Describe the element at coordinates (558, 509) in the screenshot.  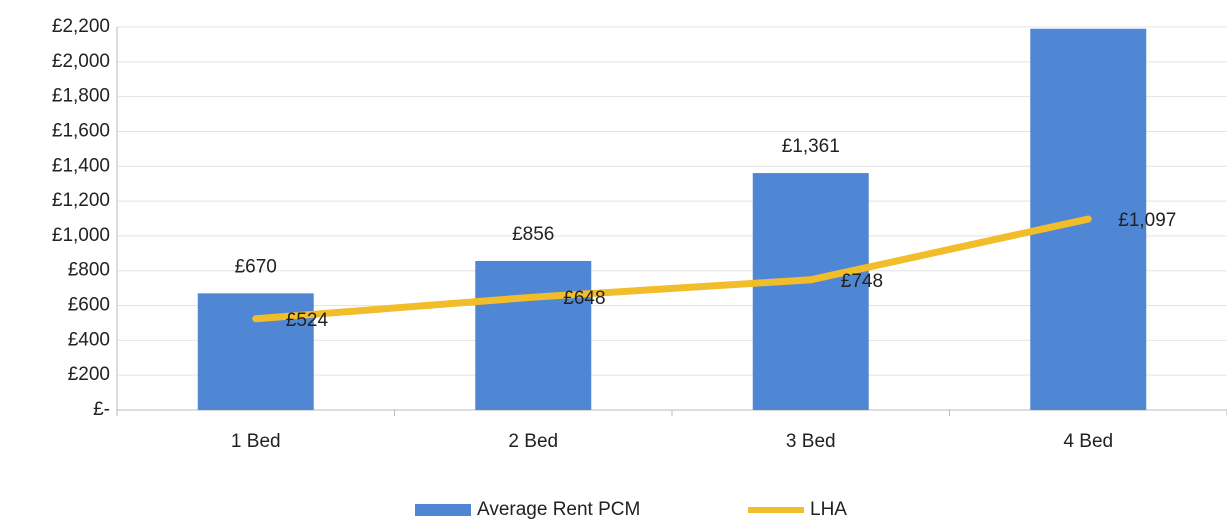
I see `legend-label: Average Rent PCM` at that location.